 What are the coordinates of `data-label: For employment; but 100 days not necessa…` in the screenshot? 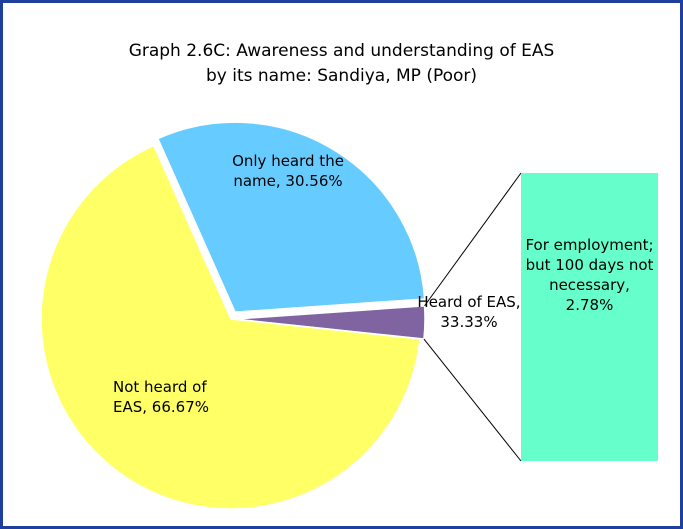 It's located at (589, 275).